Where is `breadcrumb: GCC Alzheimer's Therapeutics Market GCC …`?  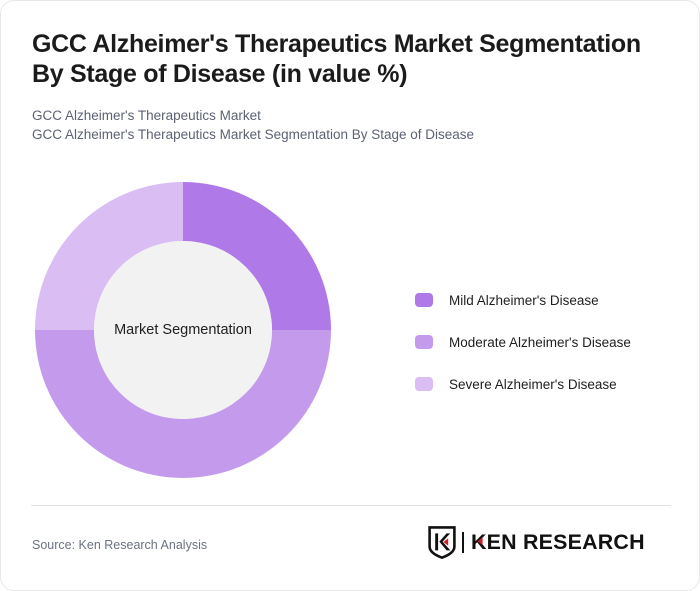
breadcrumb: GCC Alzheimer's Therapeutics Market GCC … is located at coordinates (347, 125).